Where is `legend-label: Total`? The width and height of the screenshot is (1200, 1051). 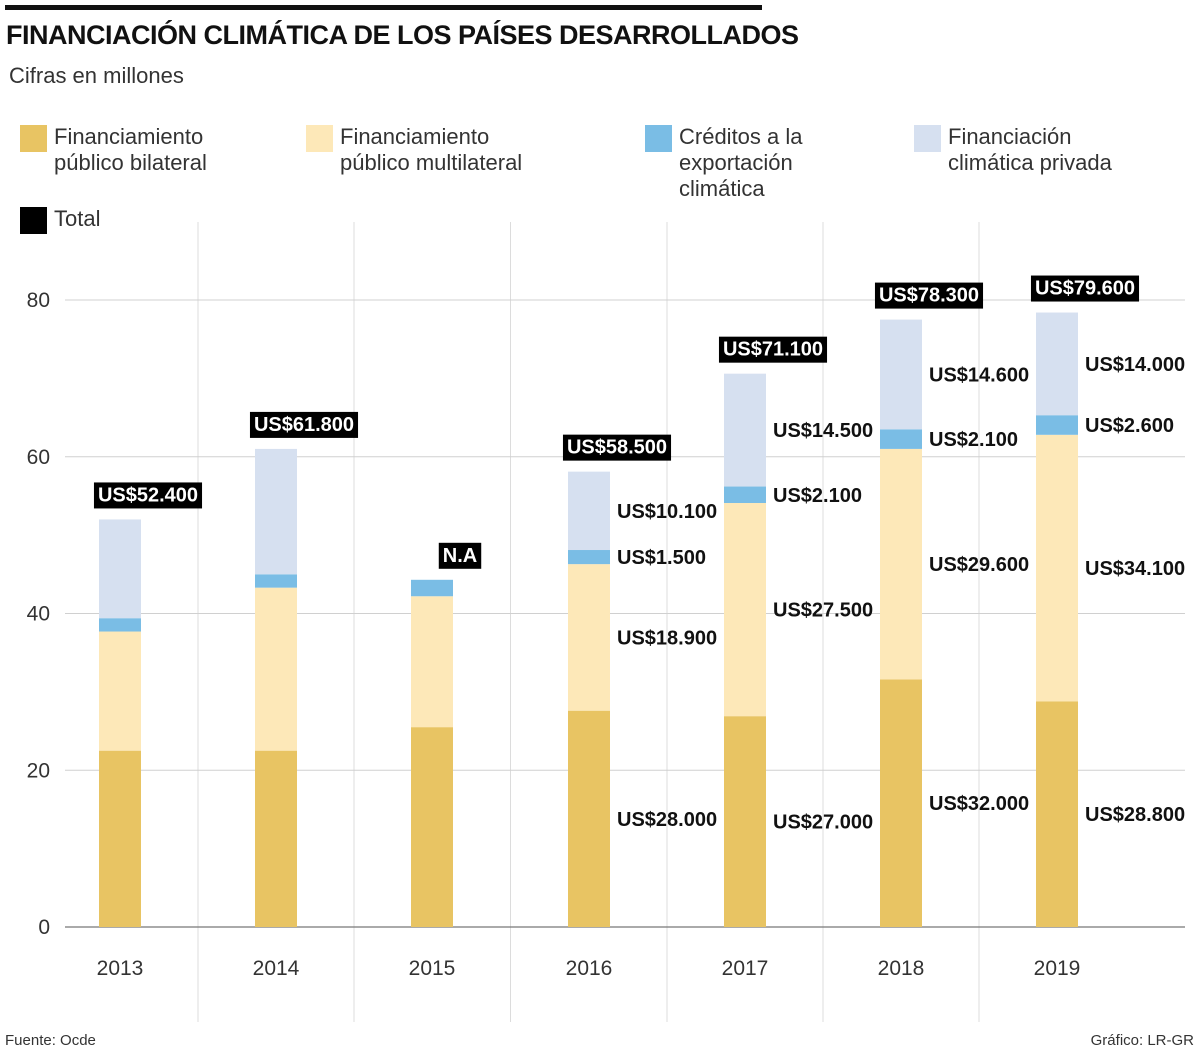 legend-label: Total is located at coordinates (77, 218).